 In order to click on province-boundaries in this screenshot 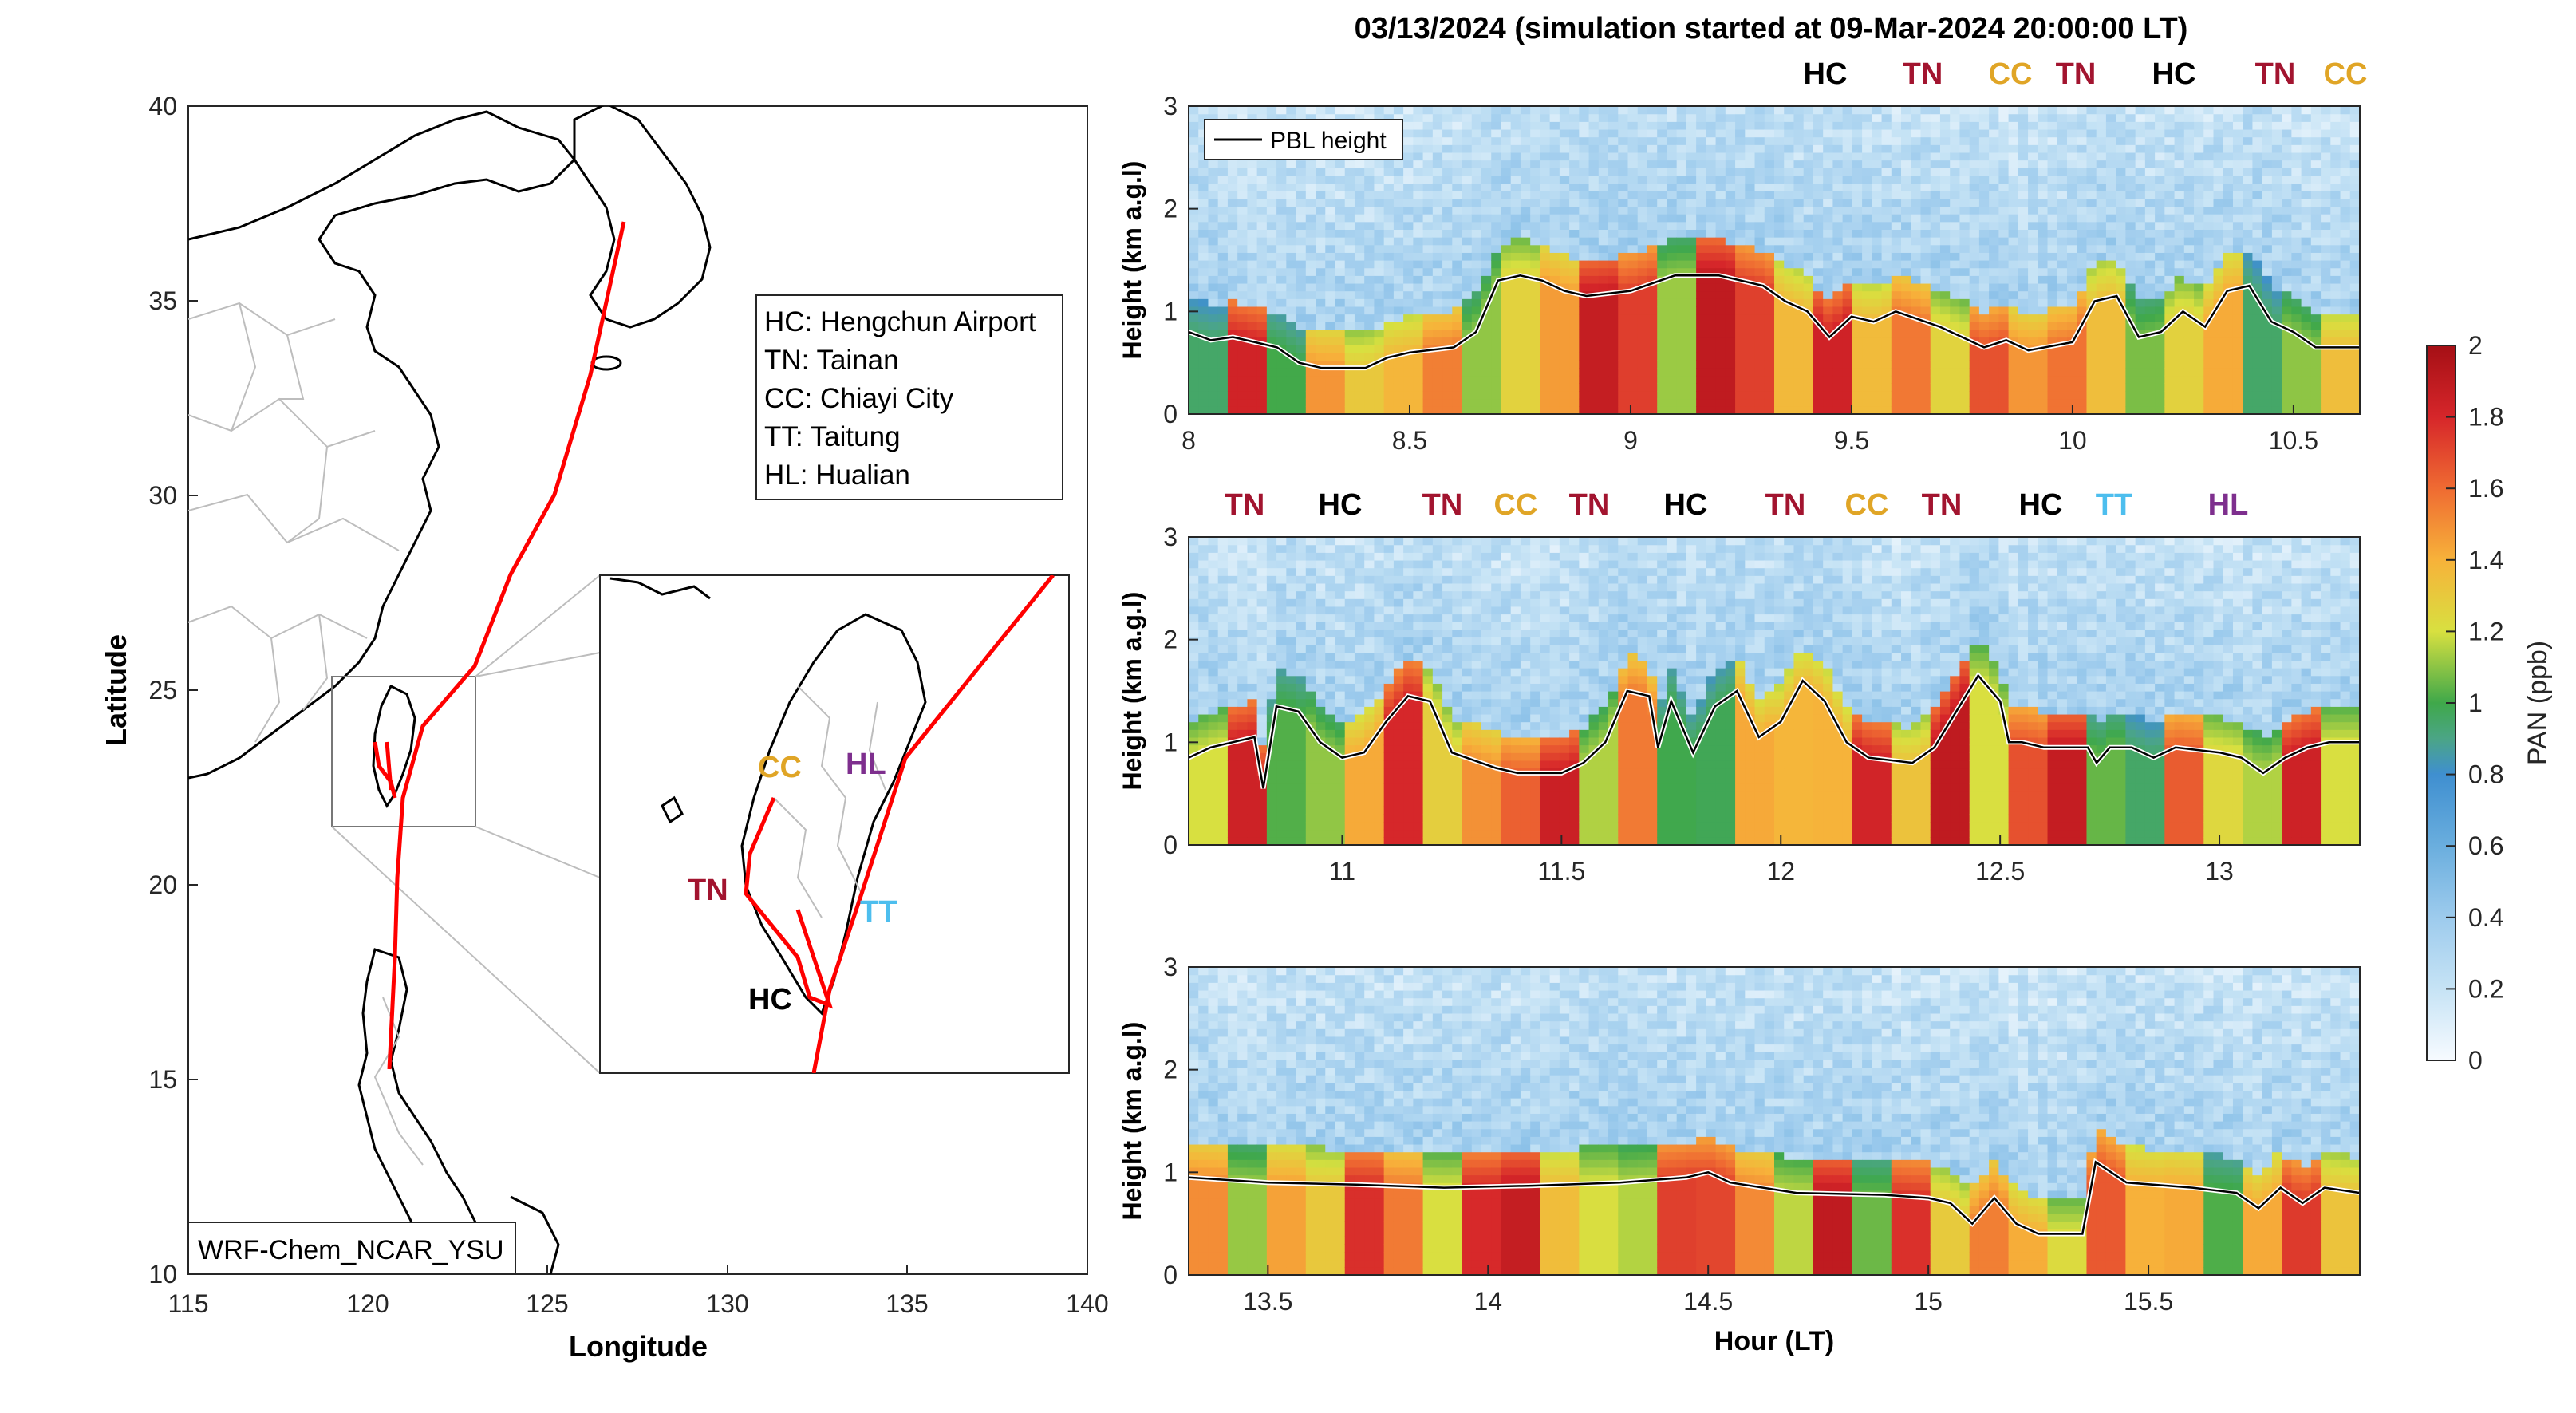, I will do `click(306, 734)`.